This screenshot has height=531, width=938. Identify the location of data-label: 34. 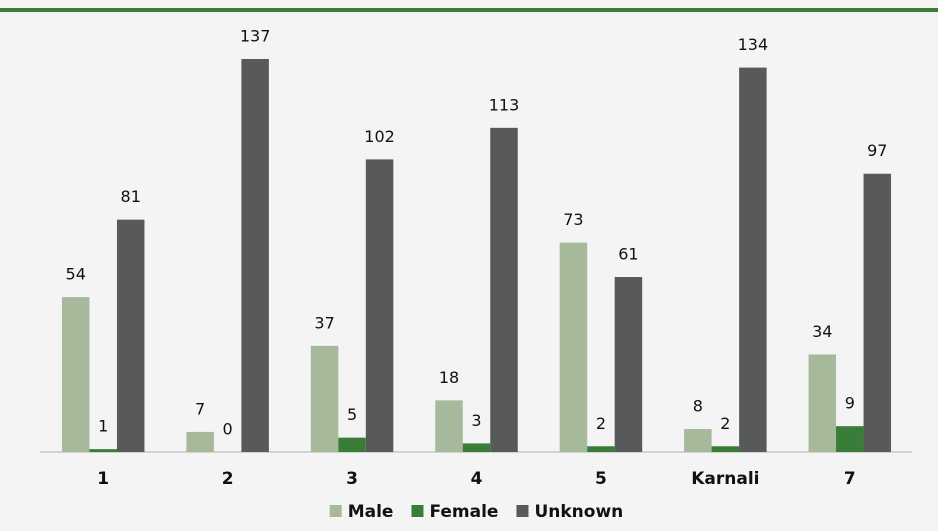
(822, 331).